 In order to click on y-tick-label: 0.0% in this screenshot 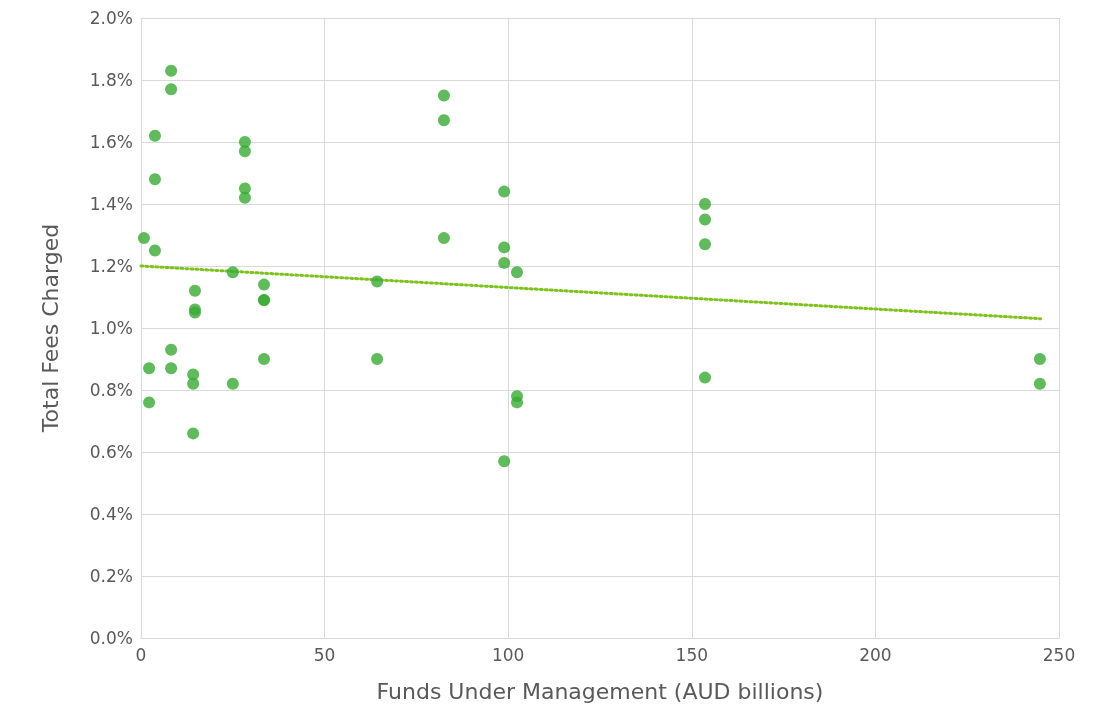, I will do `click(111, 638)`.